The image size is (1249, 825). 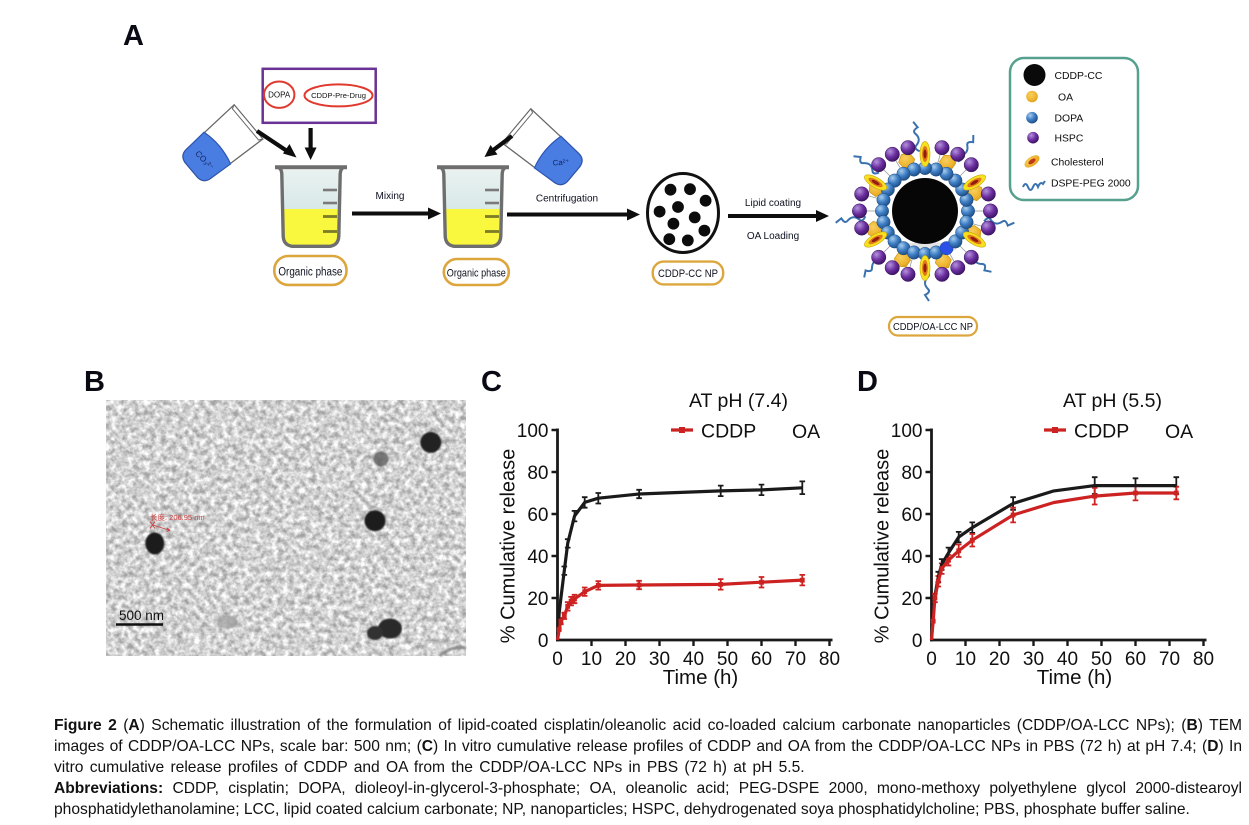 I want to click on svg-text: OA Loading, so click(x=773, y=236).